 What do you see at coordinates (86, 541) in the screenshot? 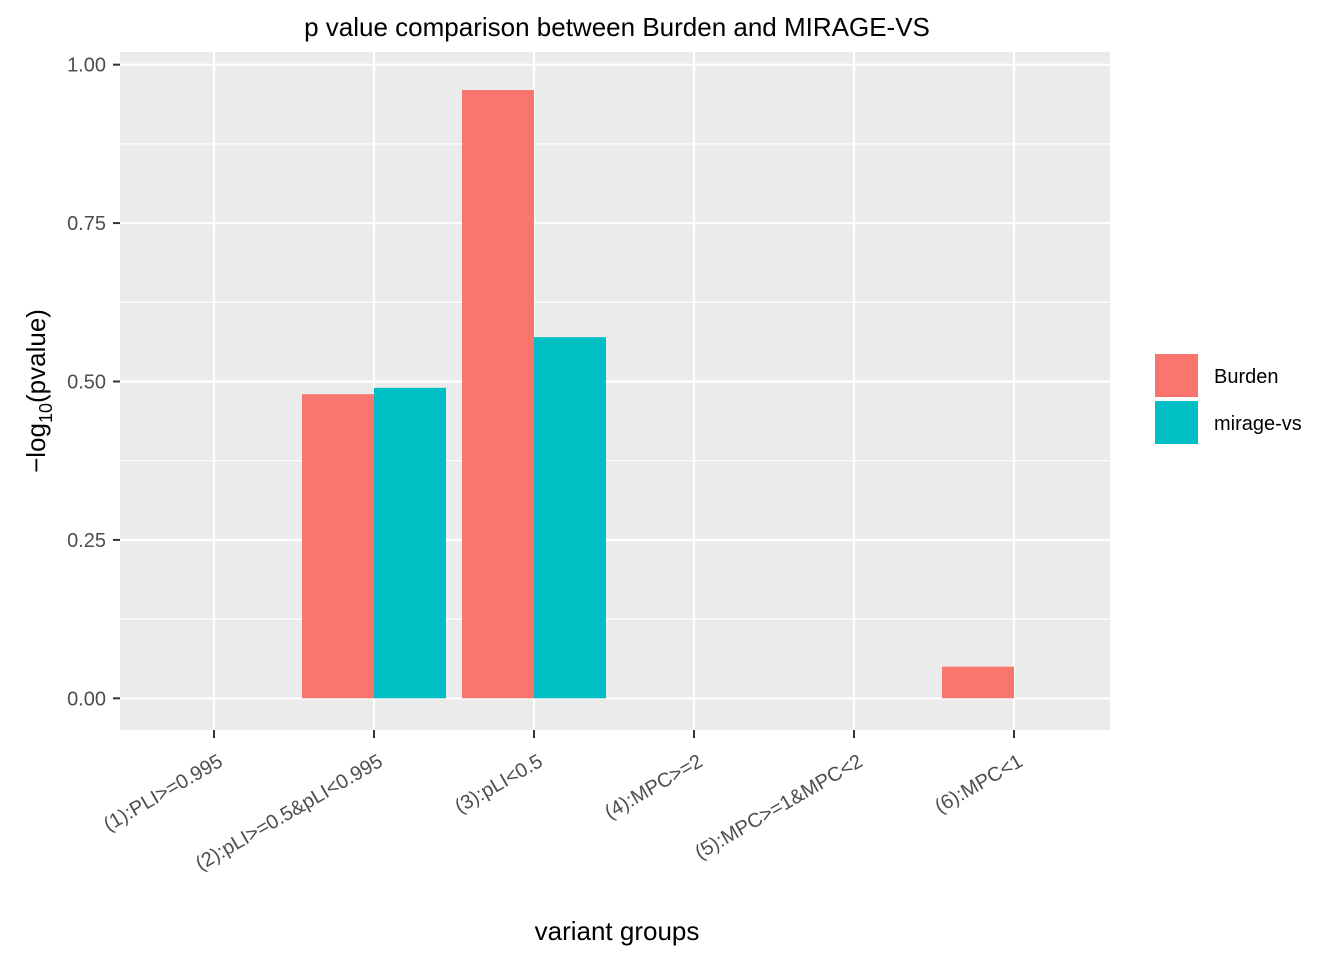
I see `y-tick-label: 0.25` at bounding box center [86, 541].